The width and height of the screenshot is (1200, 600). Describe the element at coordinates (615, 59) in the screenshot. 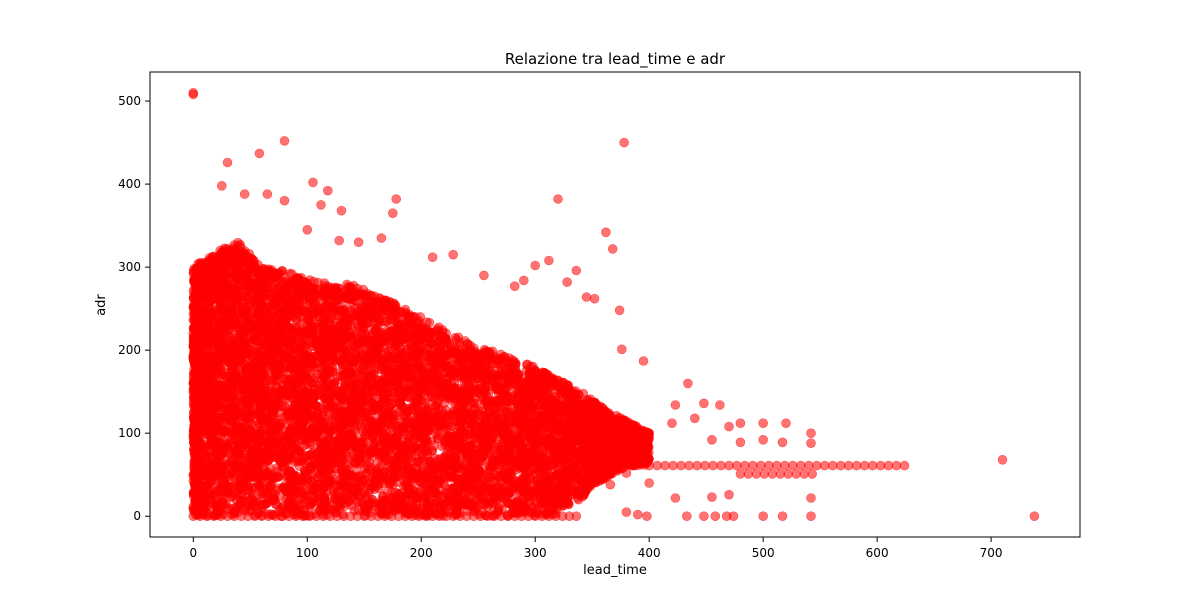

I see `chart-title: Relazione tra lead_time e adr` at that location.